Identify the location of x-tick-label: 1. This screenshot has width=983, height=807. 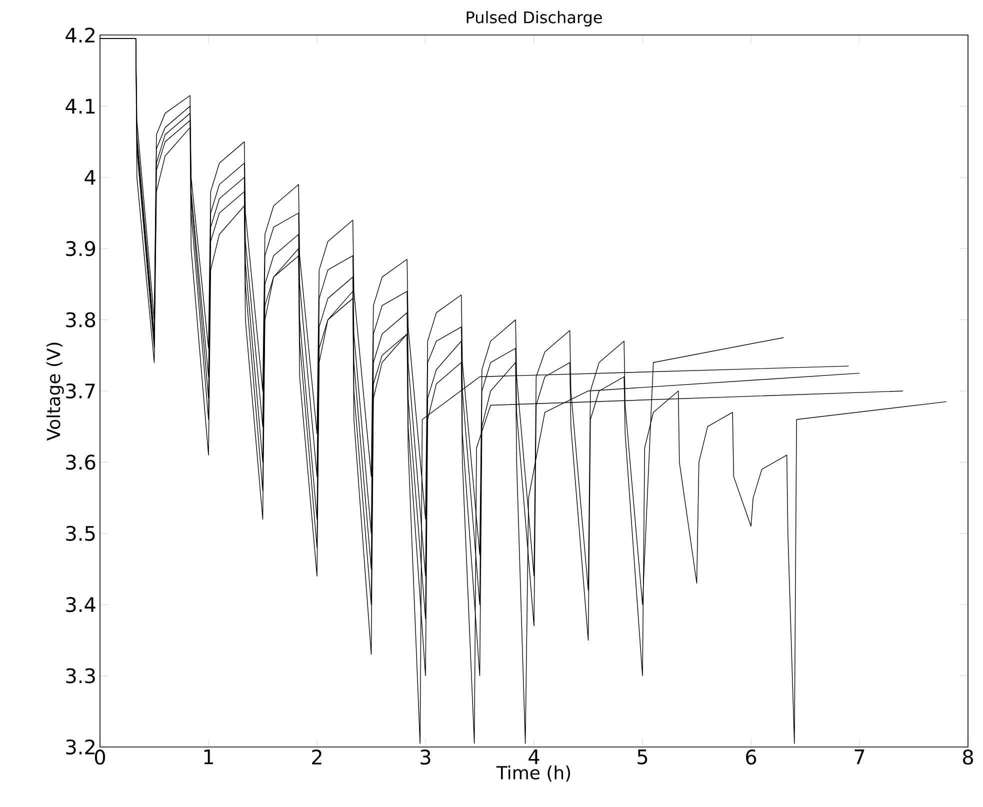
(209, 757).